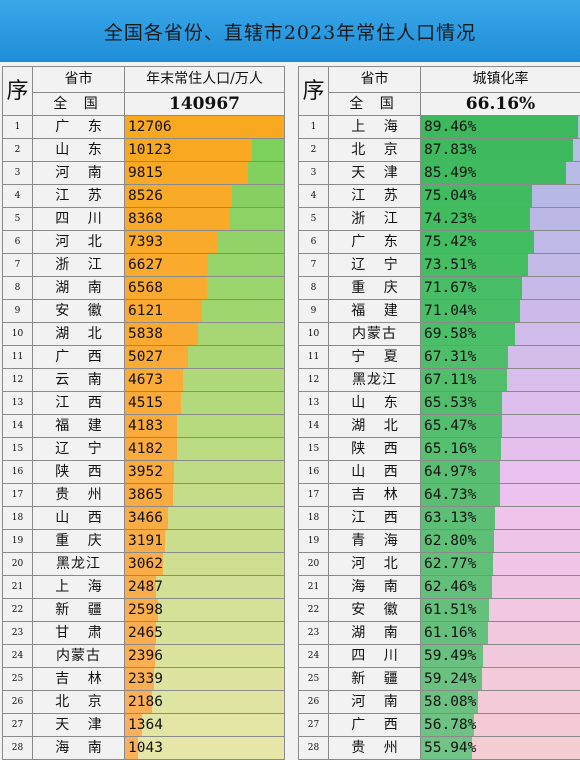  I want to click on row-value: 67.31%, so click(448, 357).